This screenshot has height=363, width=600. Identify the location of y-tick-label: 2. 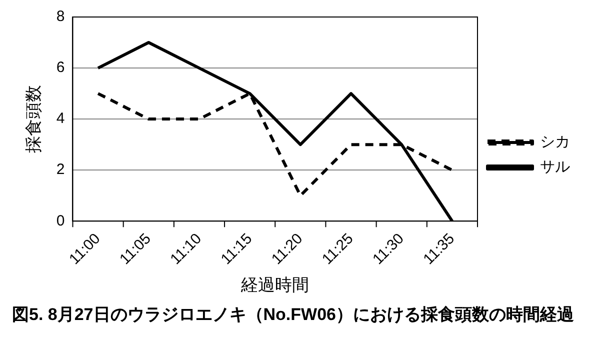
(60, 169).